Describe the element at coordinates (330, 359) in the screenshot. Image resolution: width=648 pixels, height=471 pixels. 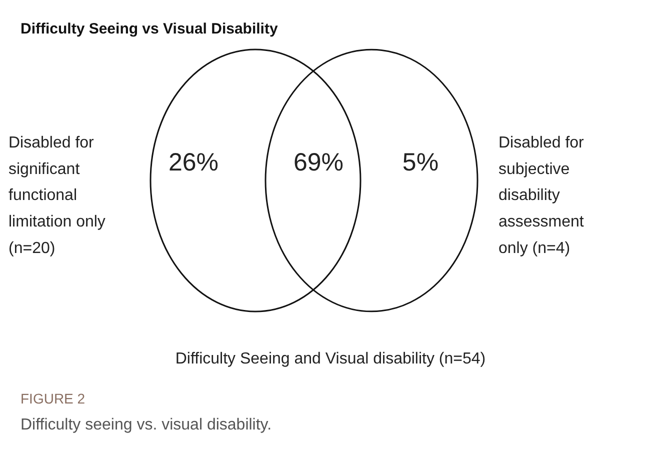
I see `category-label: Difficulty Seeing and Visual disability (n=54)` at that location.